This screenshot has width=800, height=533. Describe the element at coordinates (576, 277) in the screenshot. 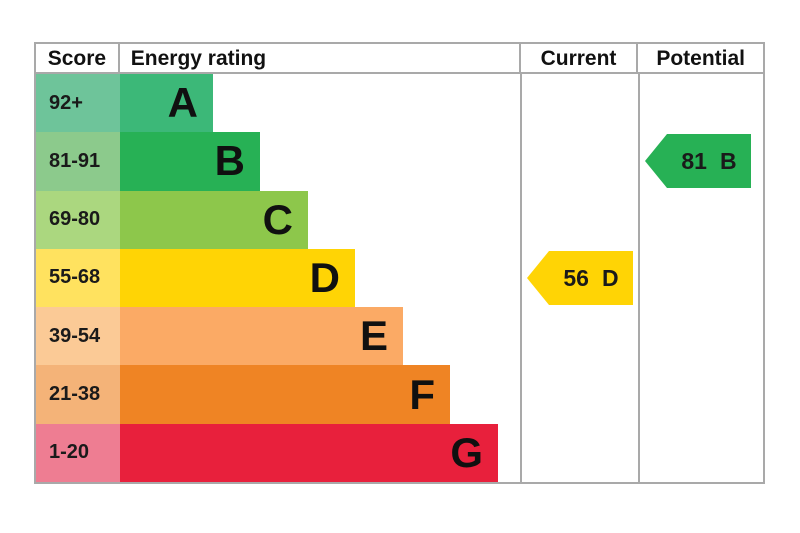

I see `current-score-value: 56` at that location.